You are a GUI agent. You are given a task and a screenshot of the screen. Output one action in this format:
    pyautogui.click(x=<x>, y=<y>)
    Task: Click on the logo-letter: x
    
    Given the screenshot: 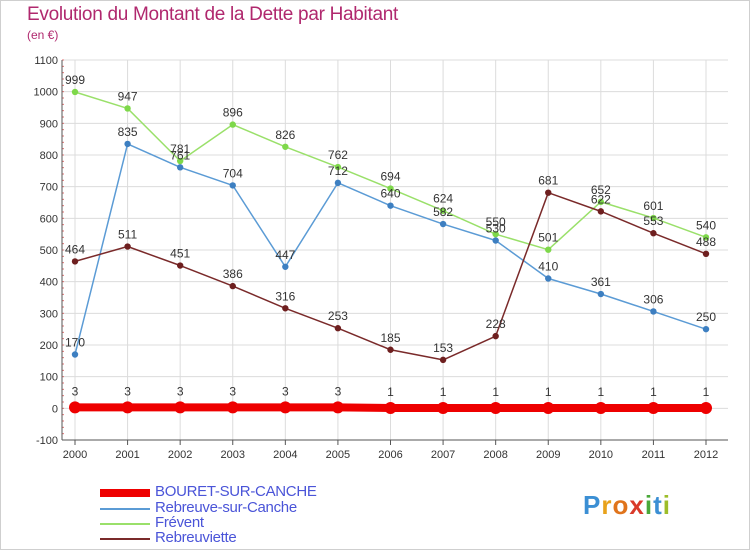 What is the action you would take?
    pyautogui.click(x=637, y=505)
    